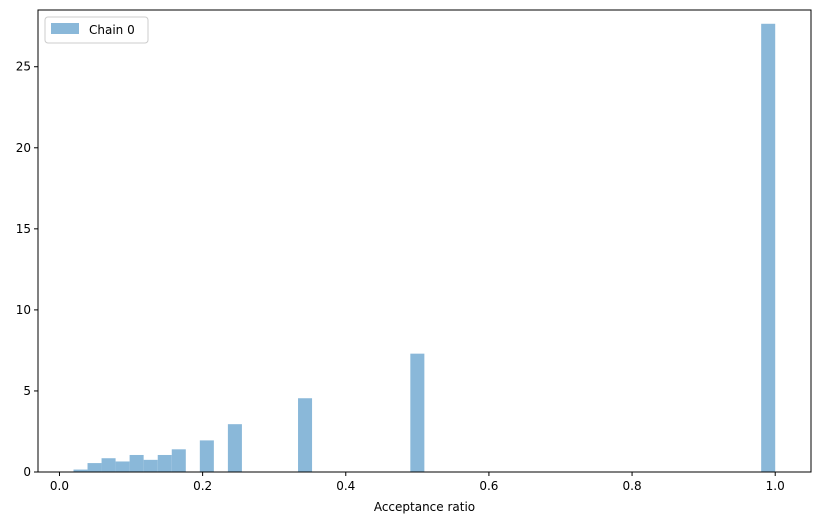  Describe the element at coordinates (424, 507) in the screenshot. I see `x-axis-label: Acceptance ratio` at that location.